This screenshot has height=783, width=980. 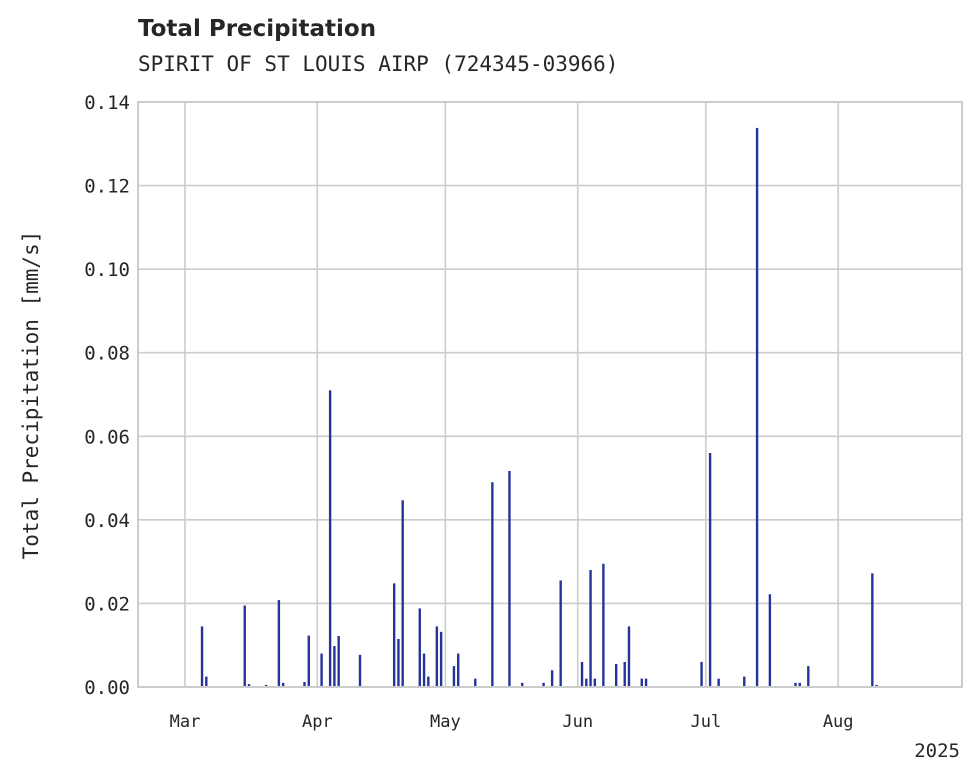 What do you see at coordinates (317, 722) in the screenshot?
I see `x-tick-label: Apr` at bounding box center [317, 722].